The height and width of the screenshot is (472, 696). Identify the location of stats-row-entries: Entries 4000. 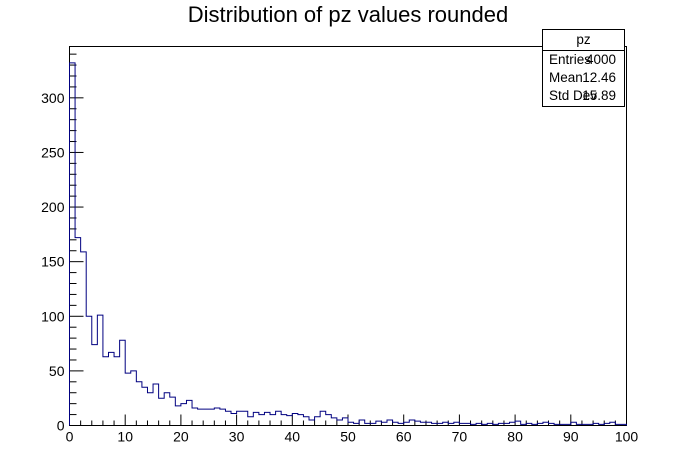
(583, 60).